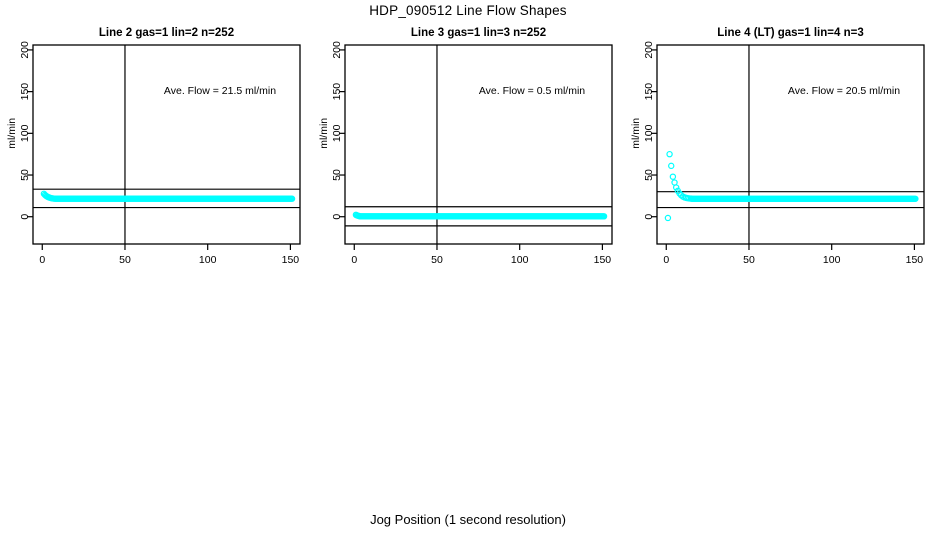 This screenshot has width=936, height=540. I want to click on figure-title: HDP_090512 Line Flow Shapes, so click(468, 10).